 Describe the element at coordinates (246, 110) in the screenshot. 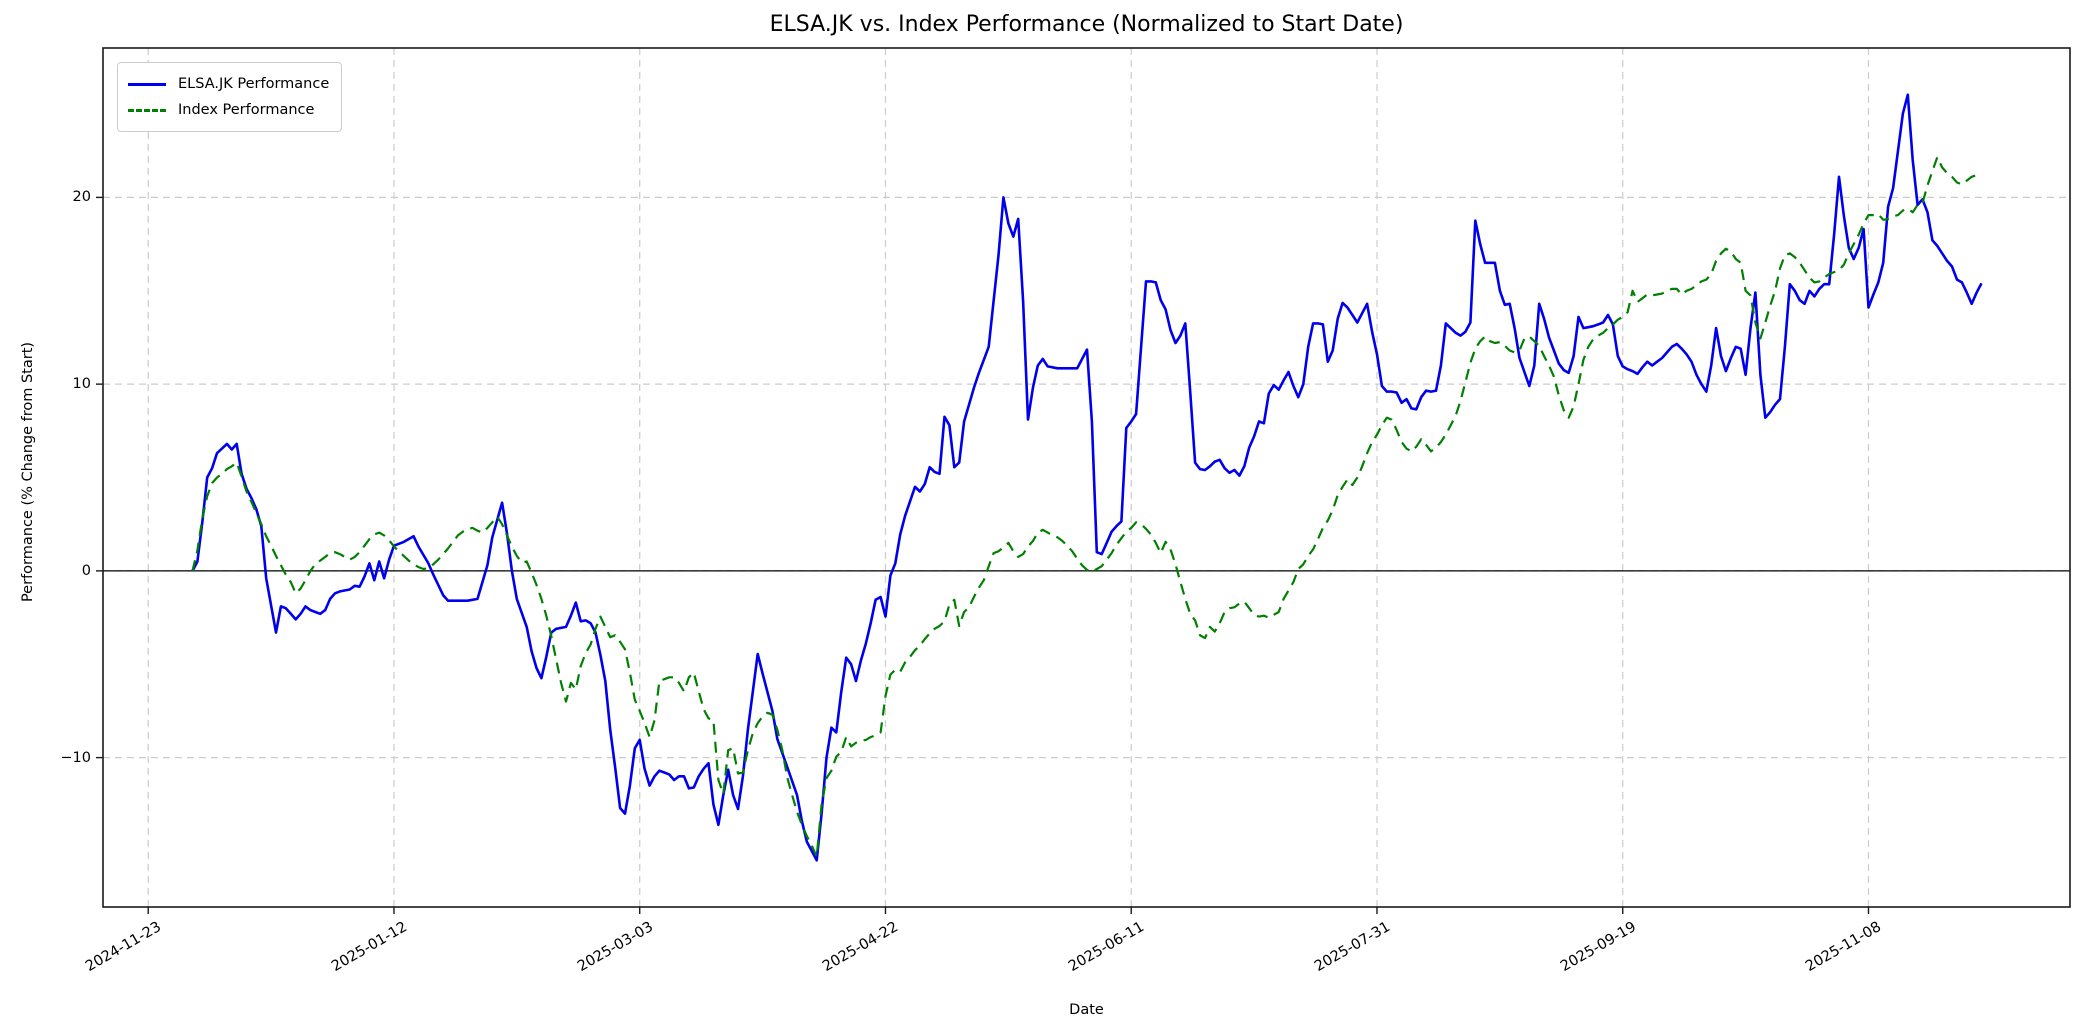

I see `legend-label-index: Index Performance` at that location.